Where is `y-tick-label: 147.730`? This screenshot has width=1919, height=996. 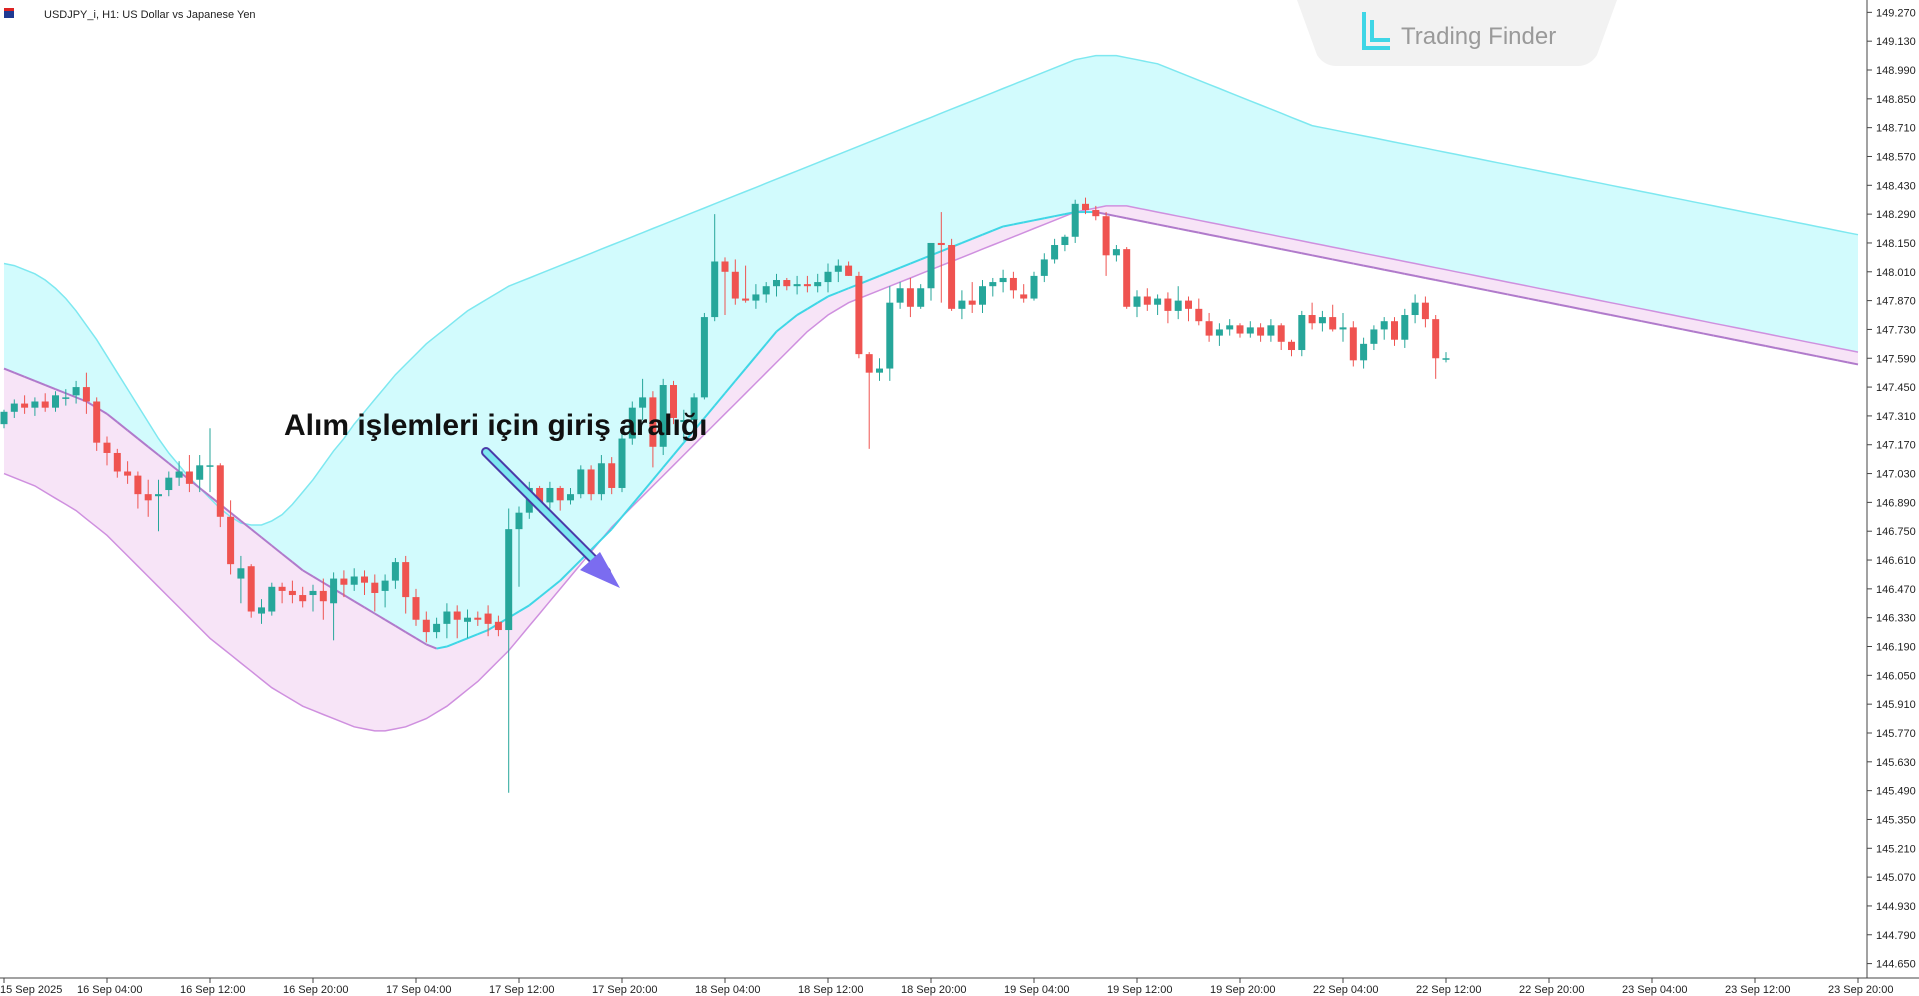 y-tick-label: 147.730 is located at coordinates (1896, 330).